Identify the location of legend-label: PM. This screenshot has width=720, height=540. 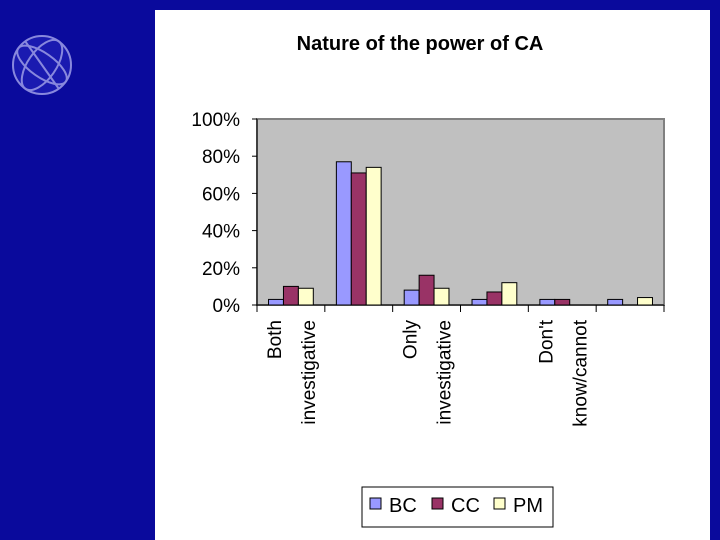
(528, 506).